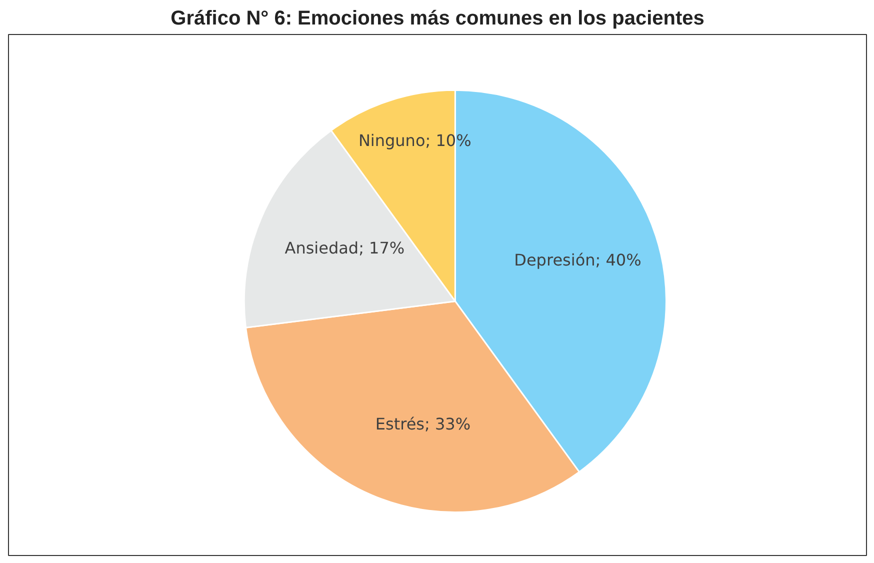  I want to click on data-label: ; 33%, so click(447, 424).